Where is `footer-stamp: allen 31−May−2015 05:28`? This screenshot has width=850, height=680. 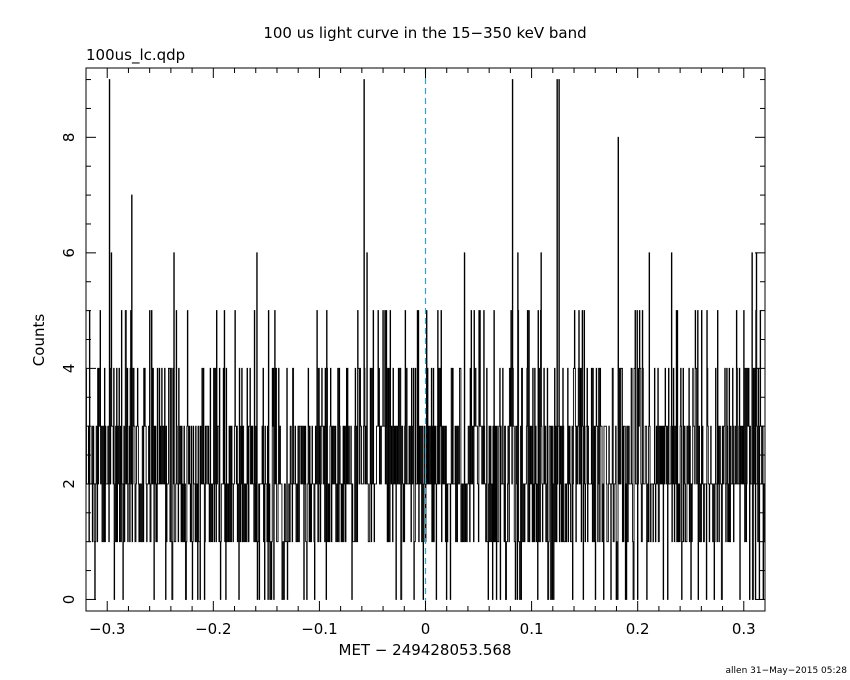
footer-stamp: allen 31−May−2015 05:28 is located at coordinates (787, 671).